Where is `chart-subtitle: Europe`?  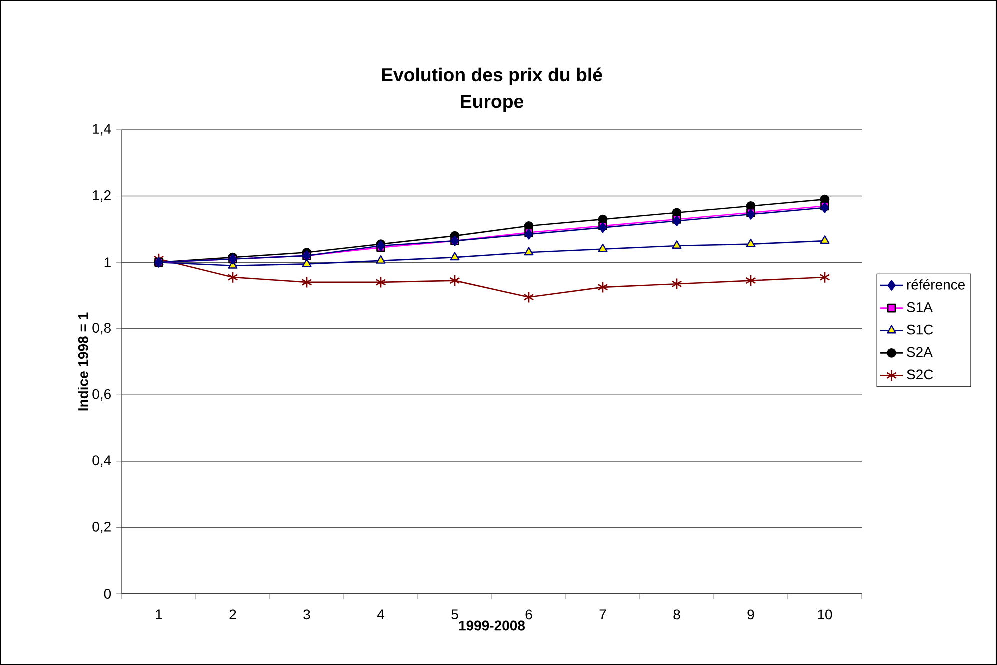
chart-subtitle: Europe is located at coordinates (492, 103).